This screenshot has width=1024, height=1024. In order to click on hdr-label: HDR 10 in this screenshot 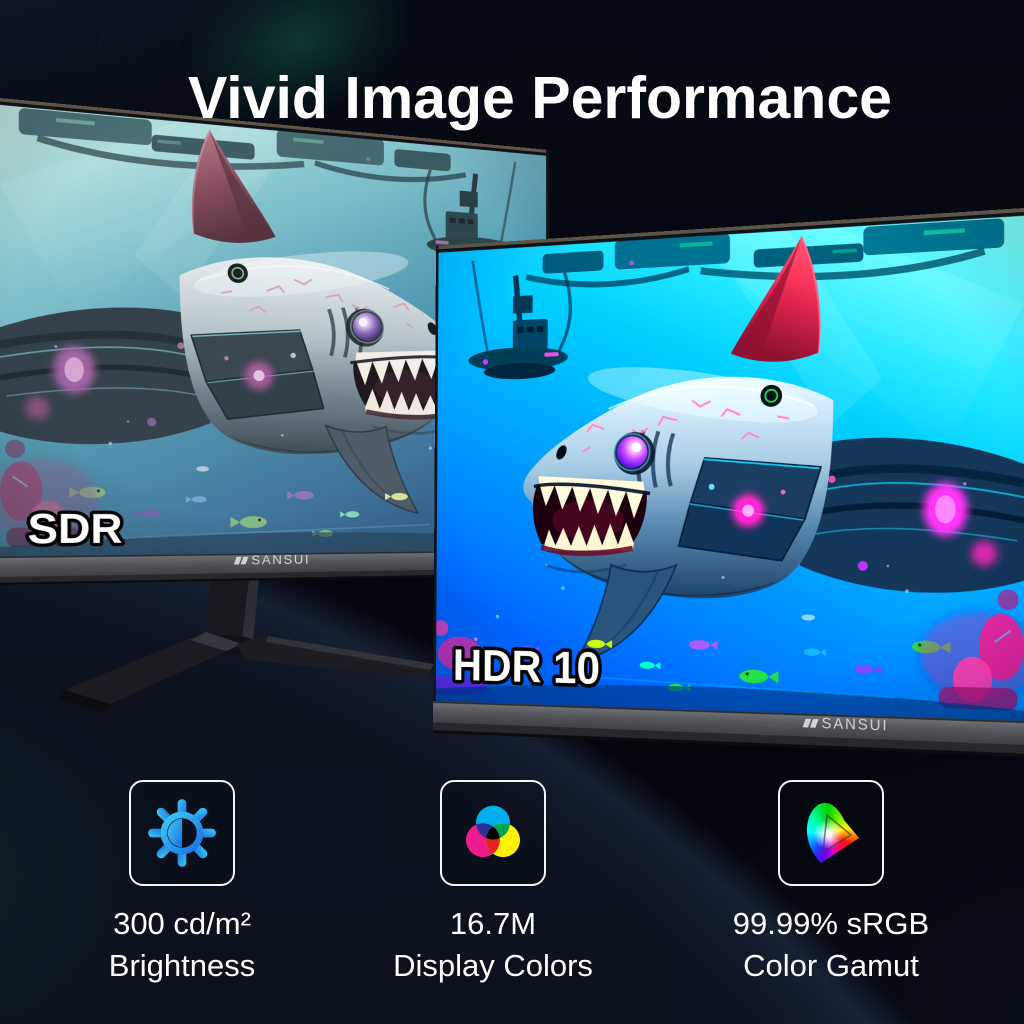, I will do `click(527, 666)`.